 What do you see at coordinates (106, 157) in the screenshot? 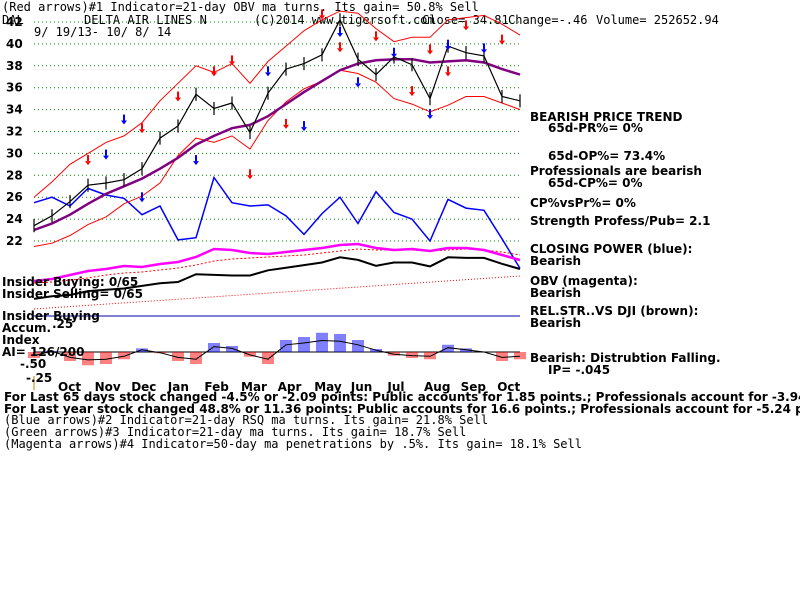
I see `blue-arrow-0-head` at bounding box center [106, 157].